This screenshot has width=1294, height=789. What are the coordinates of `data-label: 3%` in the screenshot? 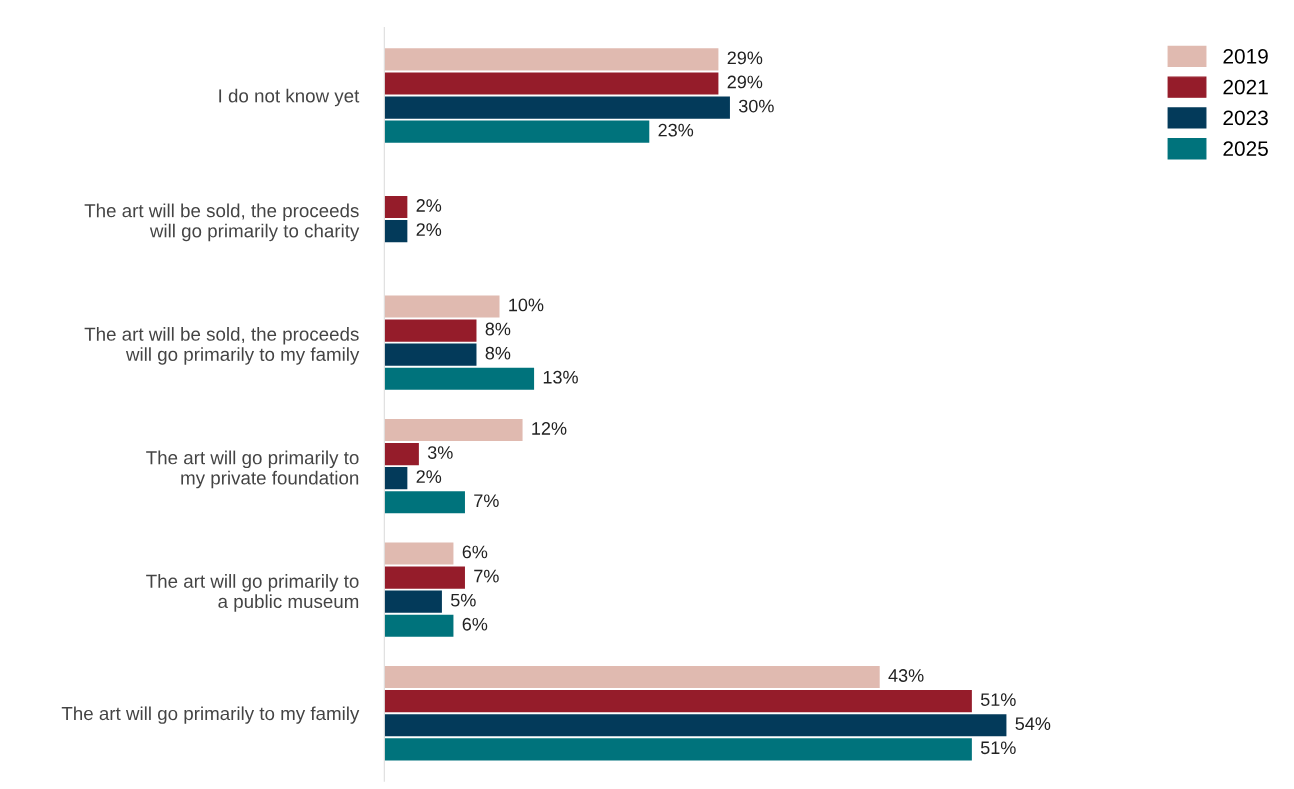 It's located at (440, 452).